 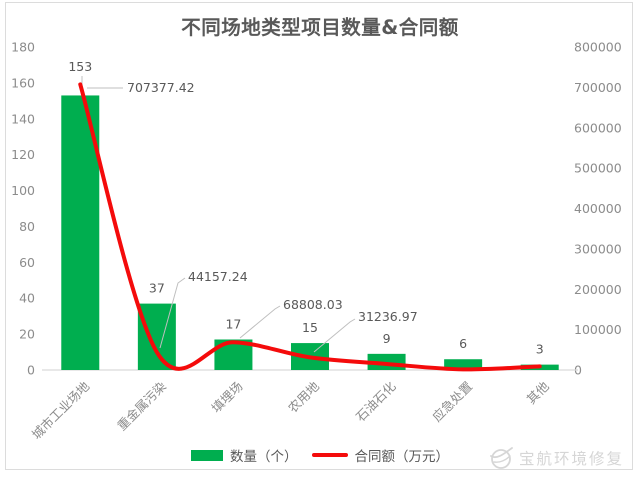 What do you see at coordinates (27, 226) in the screenshot?
I see `left-axis-tick-label: 80` at bounding box center [27, 226].